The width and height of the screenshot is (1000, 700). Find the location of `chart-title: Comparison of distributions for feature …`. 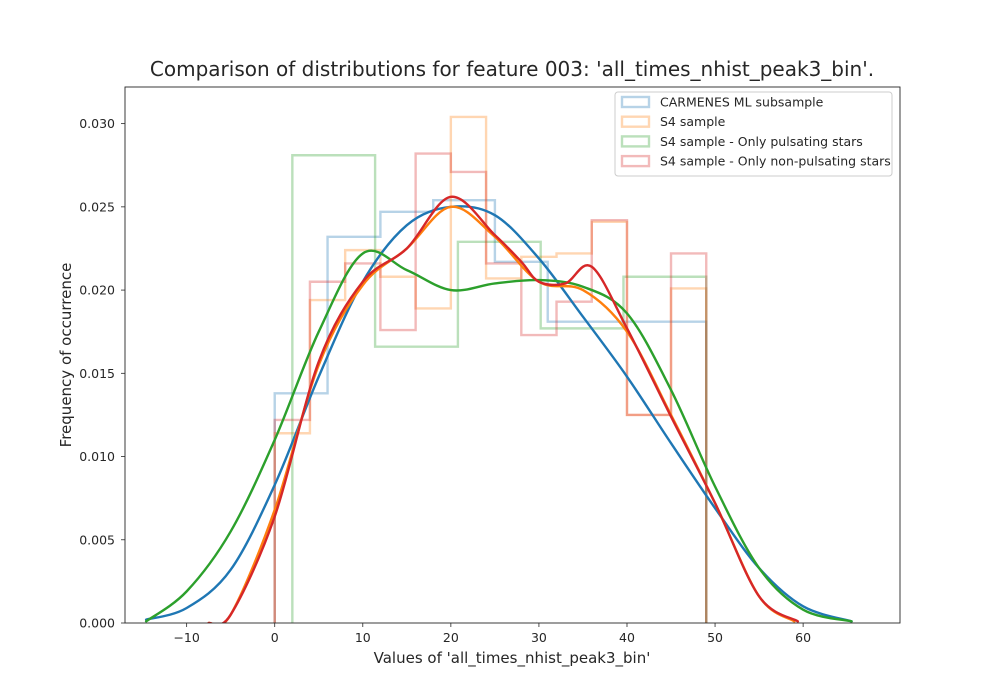

chart-title: Comparison of distributions for feature … is located at coordinates (512, 69).